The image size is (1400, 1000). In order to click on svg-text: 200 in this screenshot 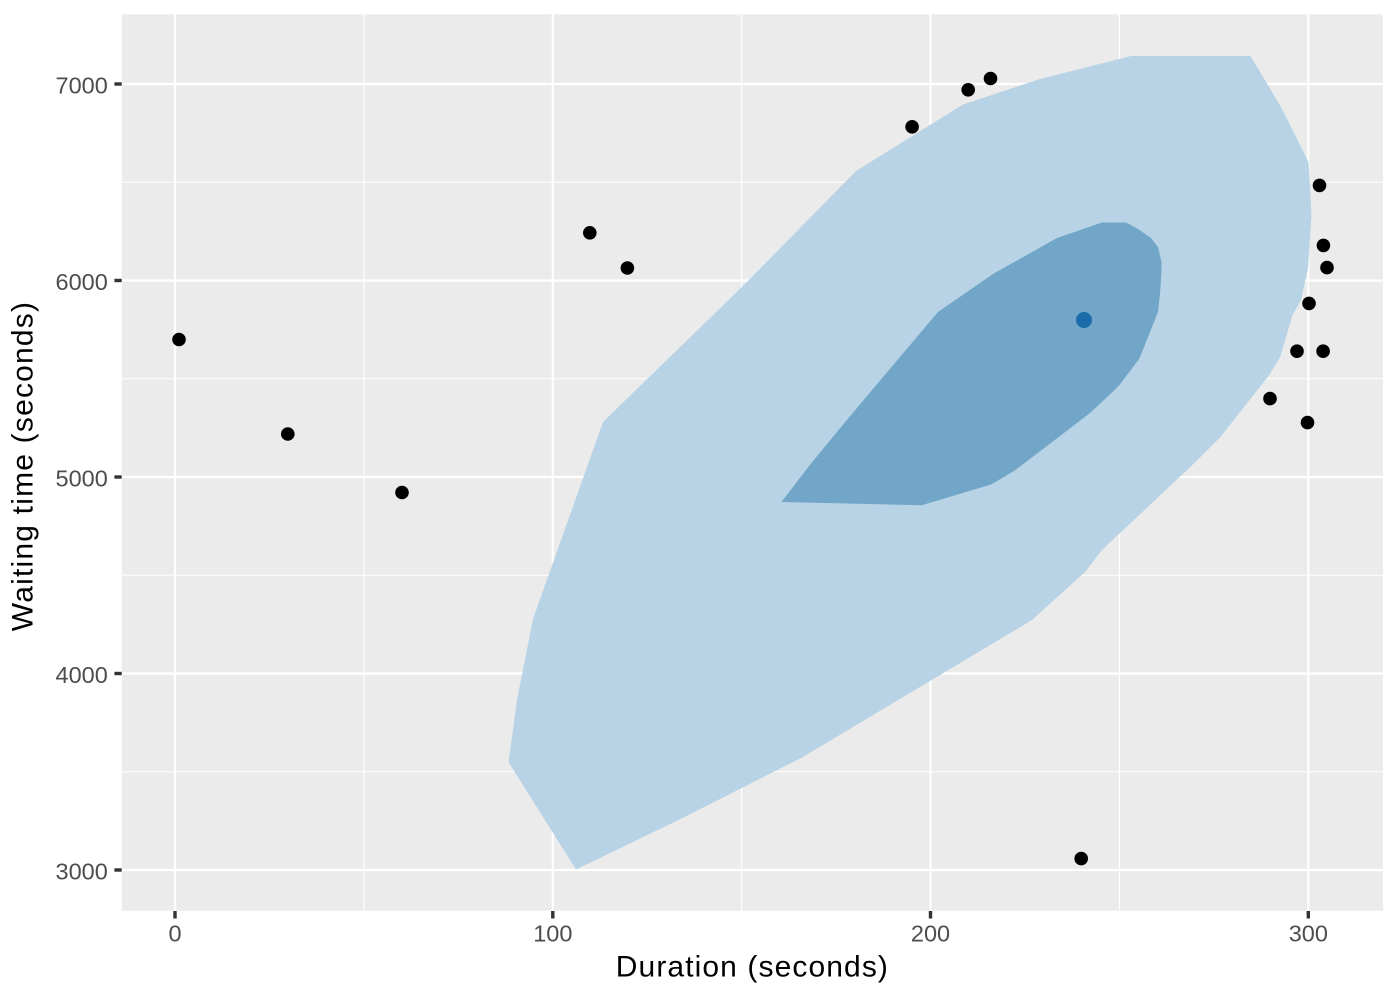, I will do `click(930, 934)`.